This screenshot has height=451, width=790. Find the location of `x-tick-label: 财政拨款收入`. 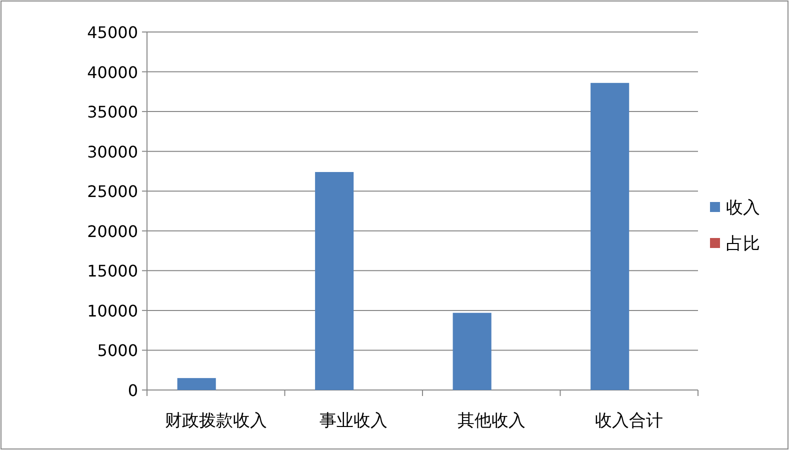

x-tick-label: 财政拨款收入 is located at coordinates (215, 421).